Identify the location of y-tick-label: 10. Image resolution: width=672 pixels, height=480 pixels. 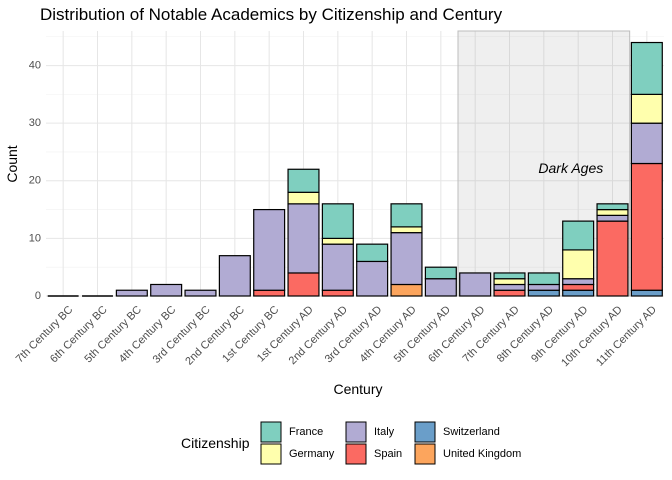
(35, 238).